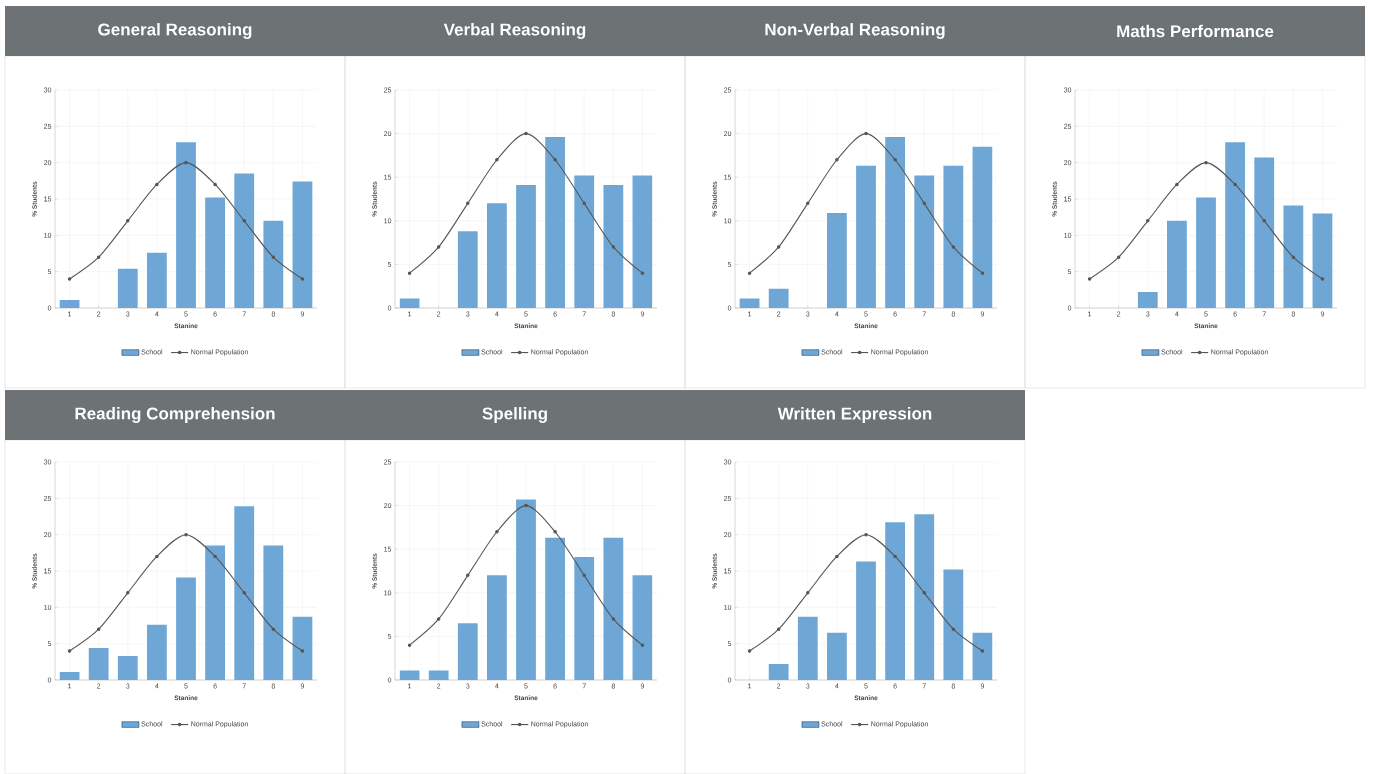 This screenshot has width=1373, height=774. Describe the element at coordinates (854, 415) in the screenshot. I see `chart-title: Written Expression` at that location.